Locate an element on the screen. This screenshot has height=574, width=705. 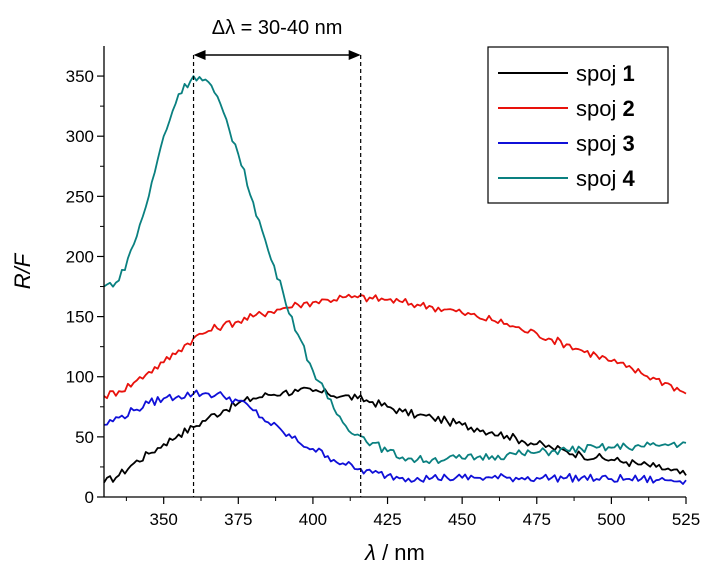
y-tick-label: 200 is located at coordinates (80, 256).